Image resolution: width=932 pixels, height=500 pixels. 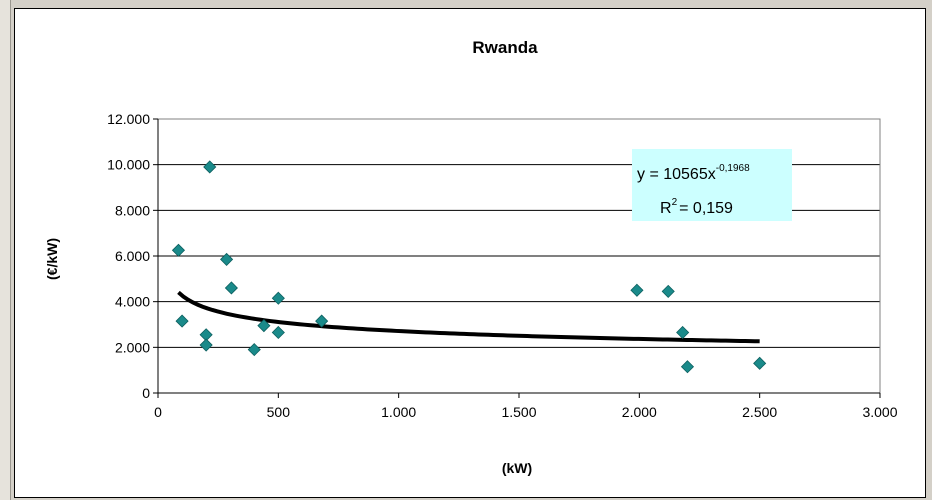 I want to click on trendline, so click(x=468, y=317).